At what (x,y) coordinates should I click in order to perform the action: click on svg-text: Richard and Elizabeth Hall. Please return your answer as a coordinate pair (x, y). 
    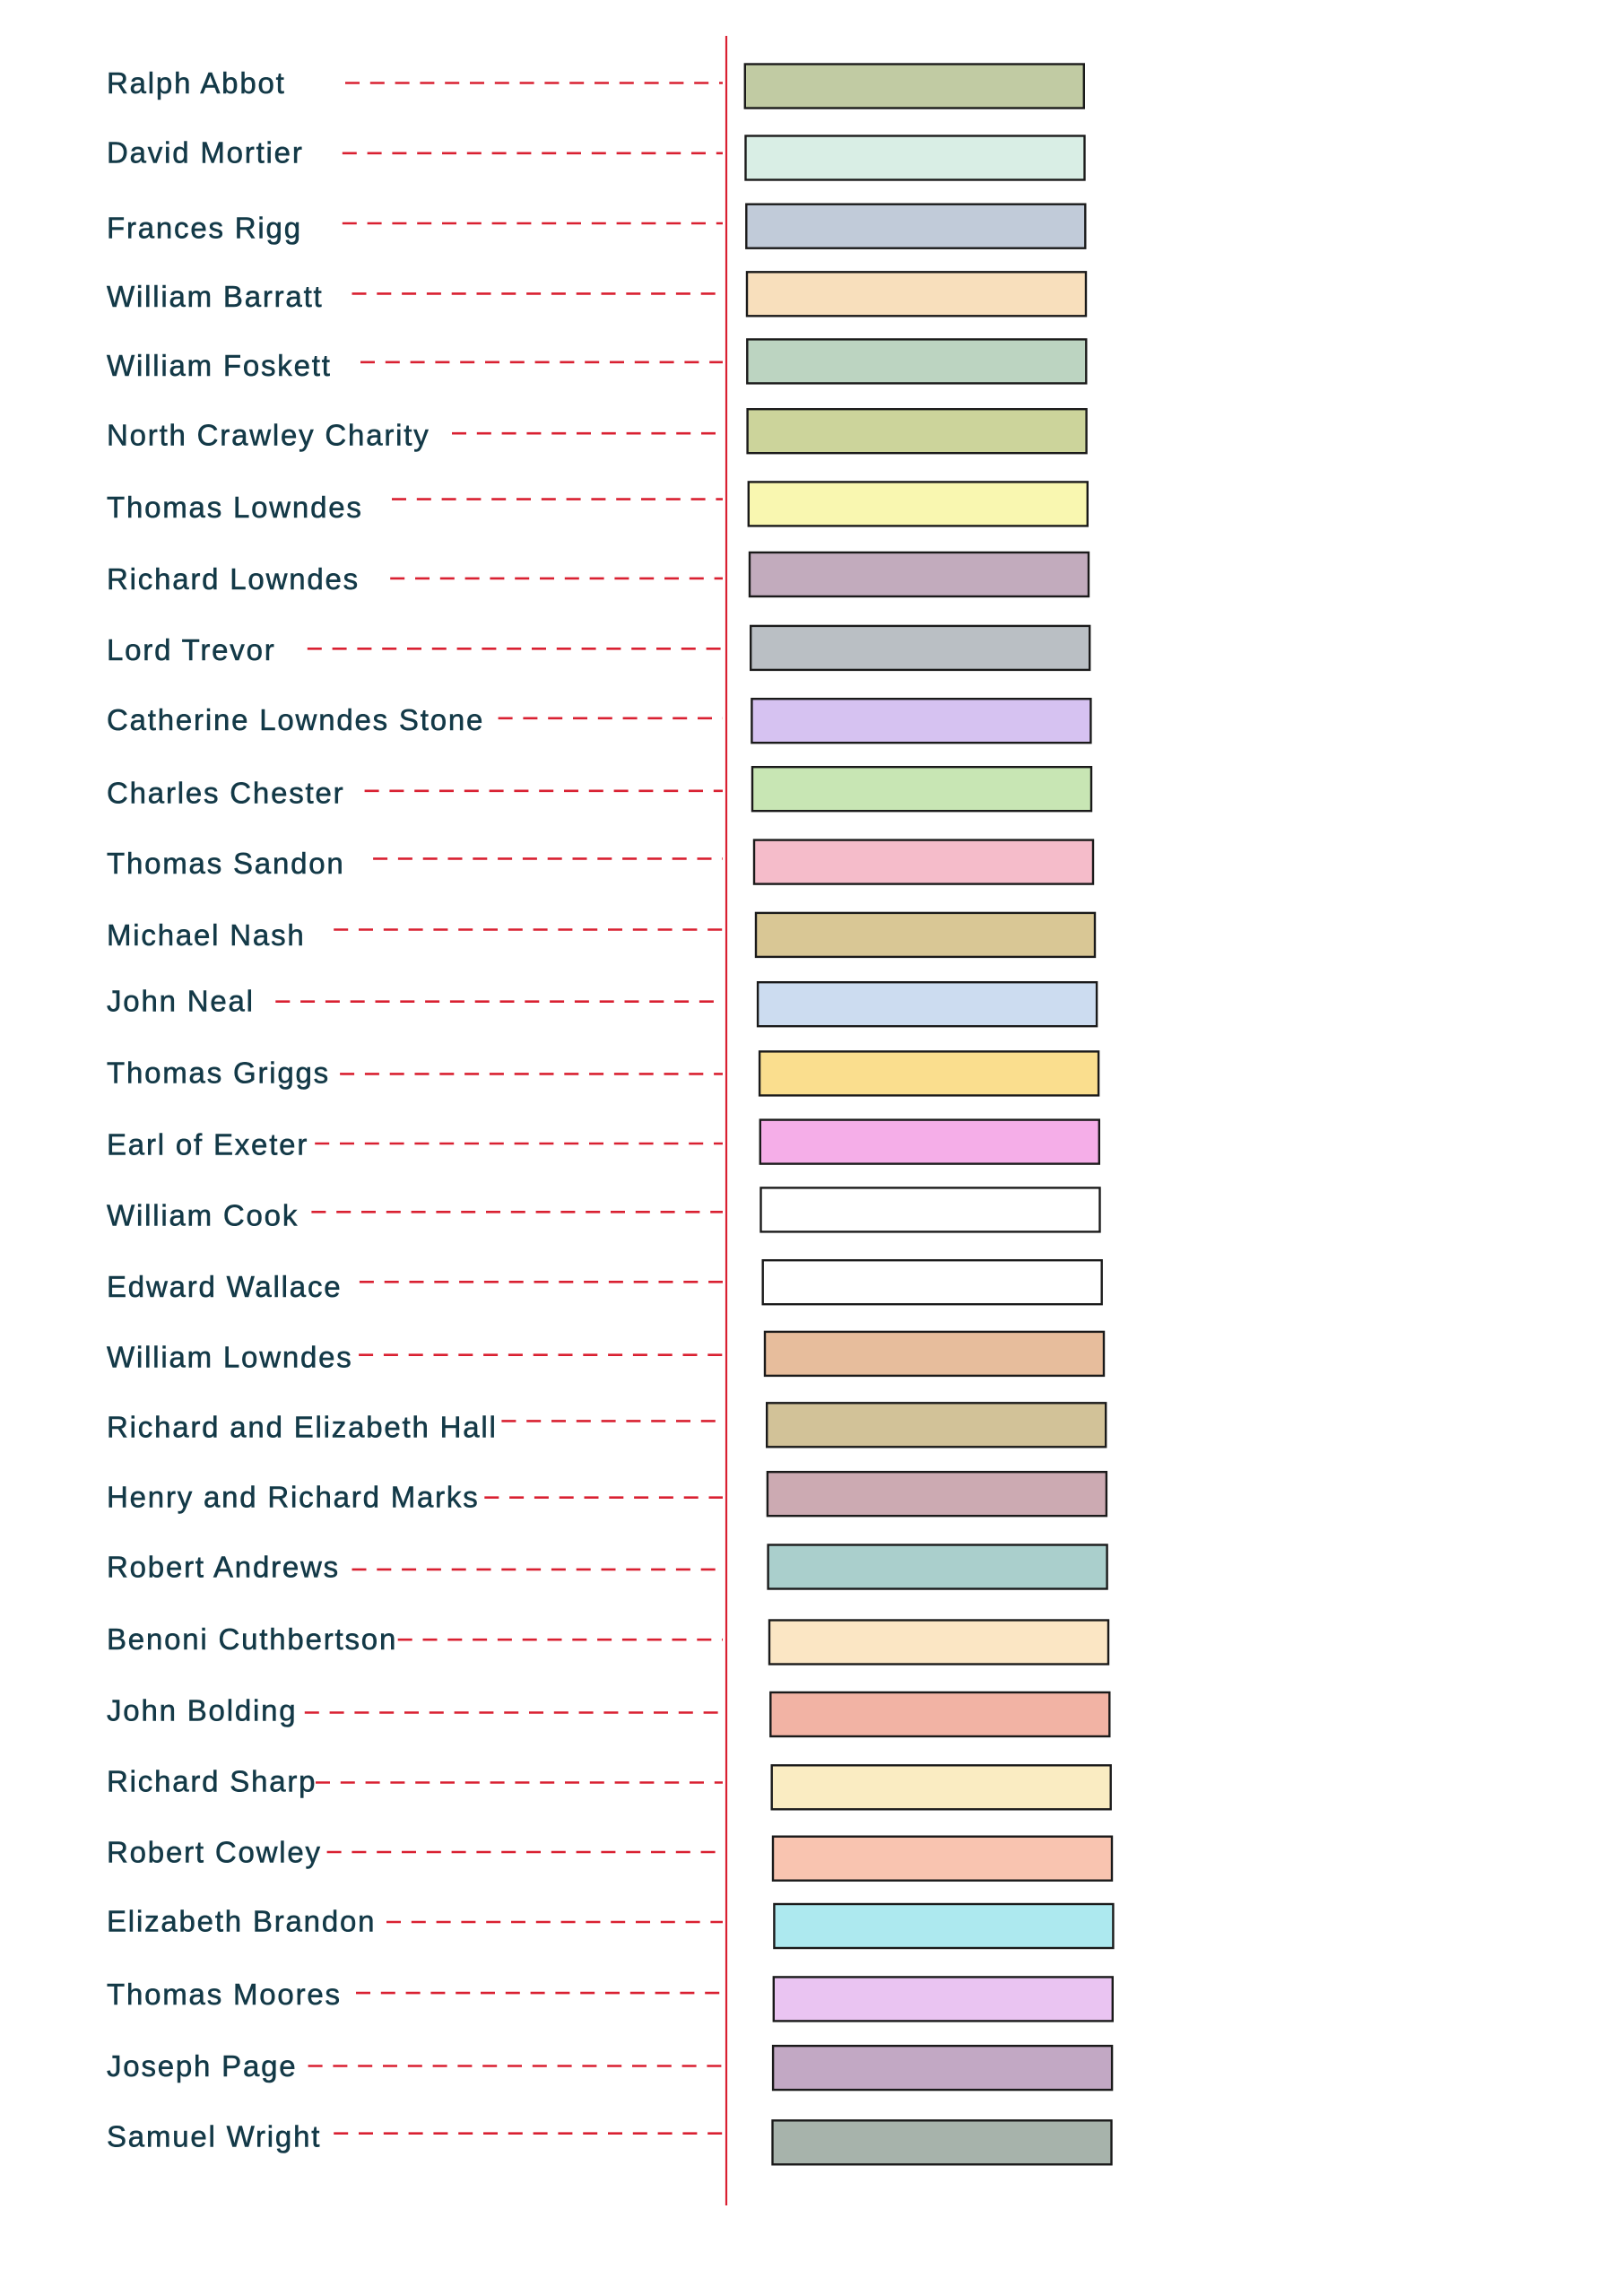
    Looking at the image, I should click on (302, 1427).